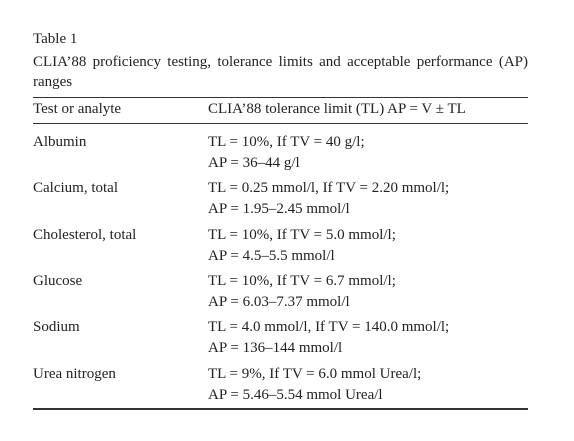  Describe the element at coordinates (55, 39) in the screenshot. I see `table-label: Table 1` at that location.